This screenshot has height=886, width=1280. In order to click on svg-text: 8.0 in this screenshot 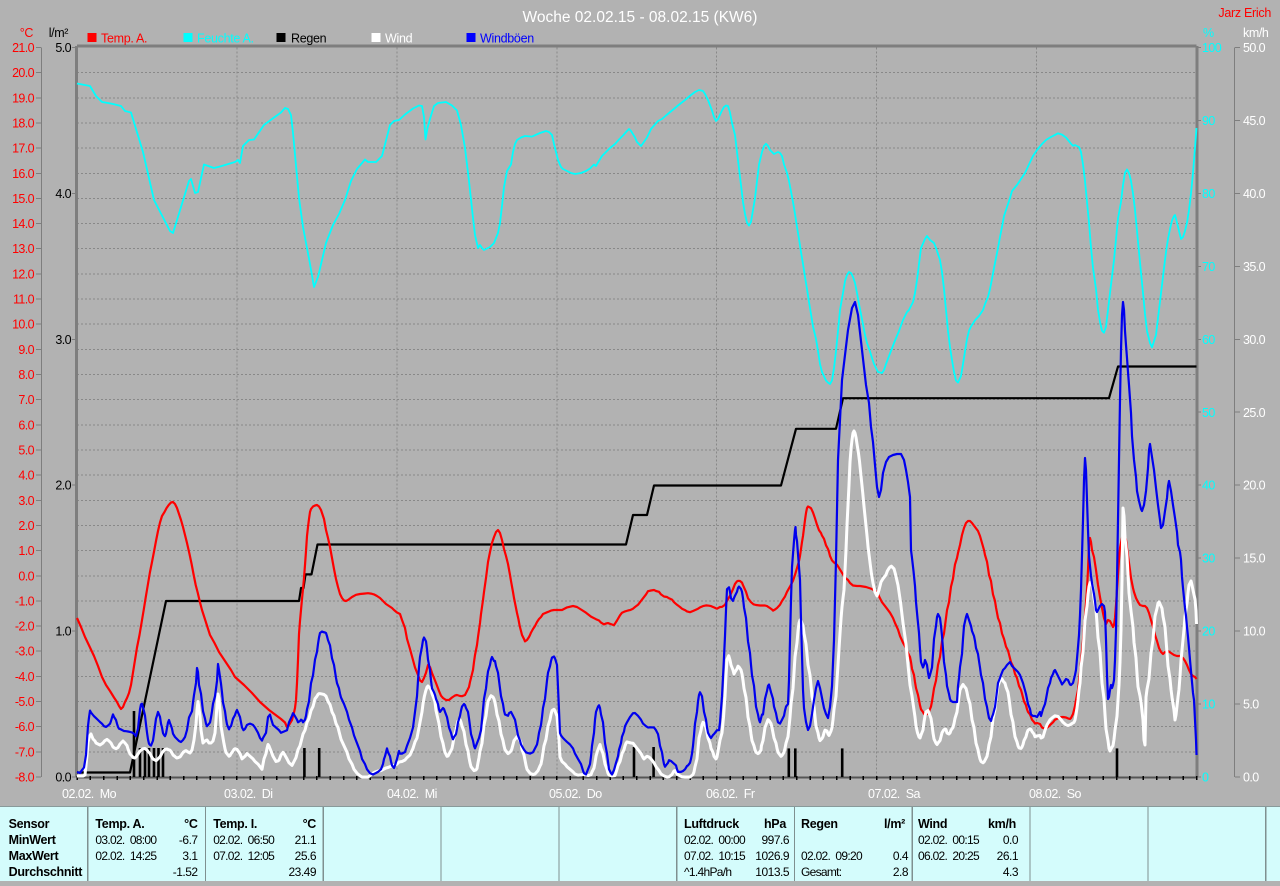, I will do `click(26, 375)`.